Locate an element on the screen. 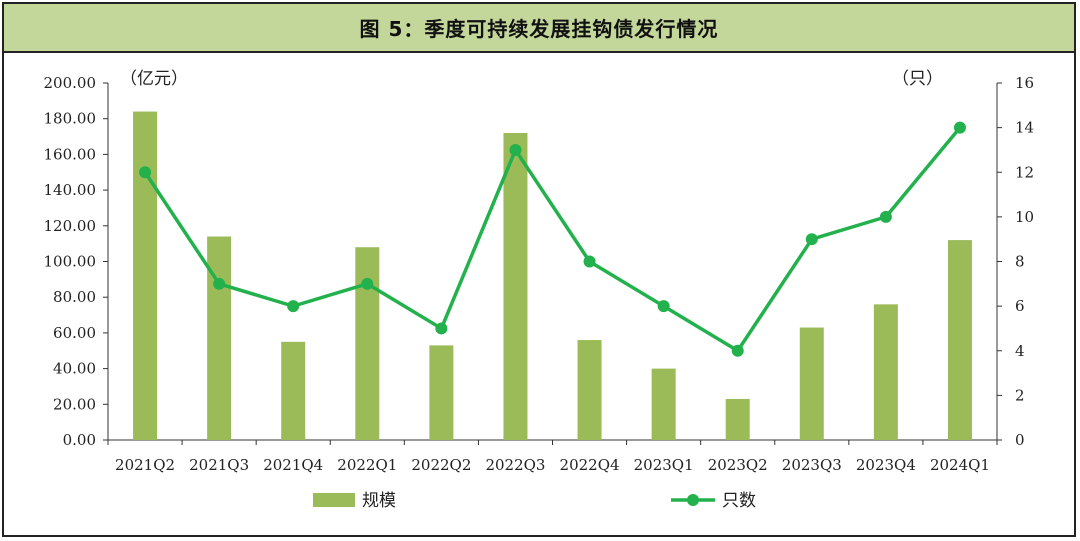  title-bar: 图 5：季度可持续发展挂钩债发行情况 is located at coordinates (539, 28).